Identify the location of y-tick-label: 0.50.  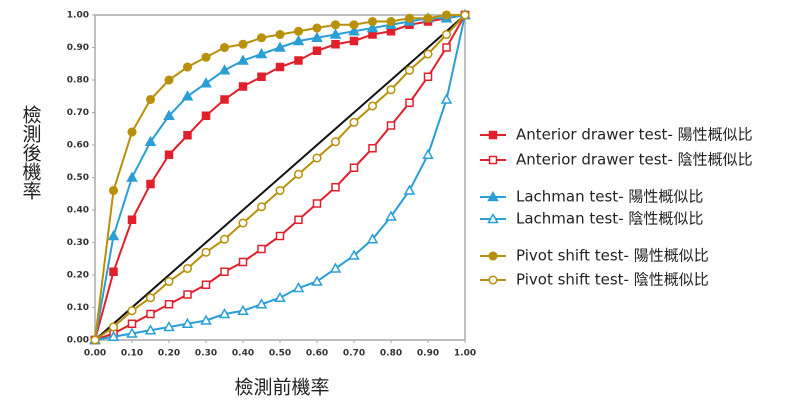
(78, 178).